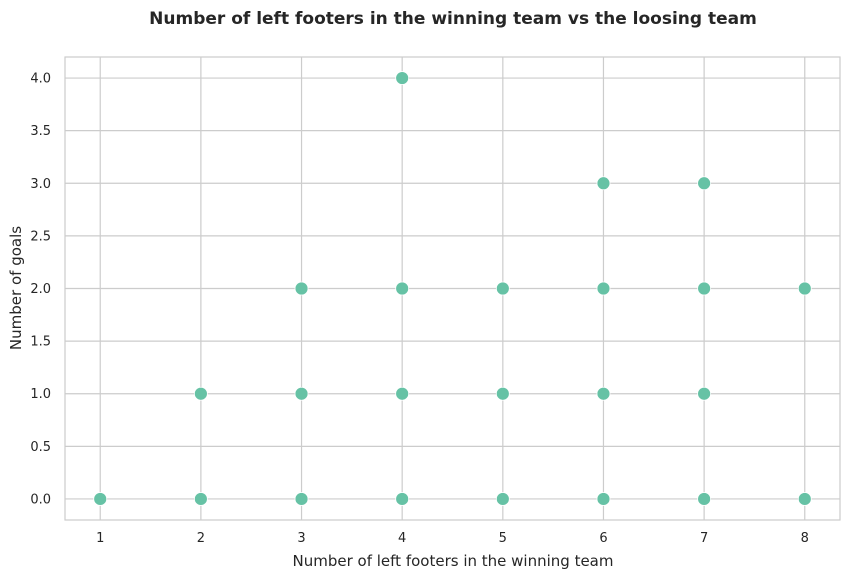 This screenshot has height=578, width=850. What do you see at coordinates (16, 288) in the screenshot?
I see `y-axis-label: Number of goals` at bounding box center [16, 288].